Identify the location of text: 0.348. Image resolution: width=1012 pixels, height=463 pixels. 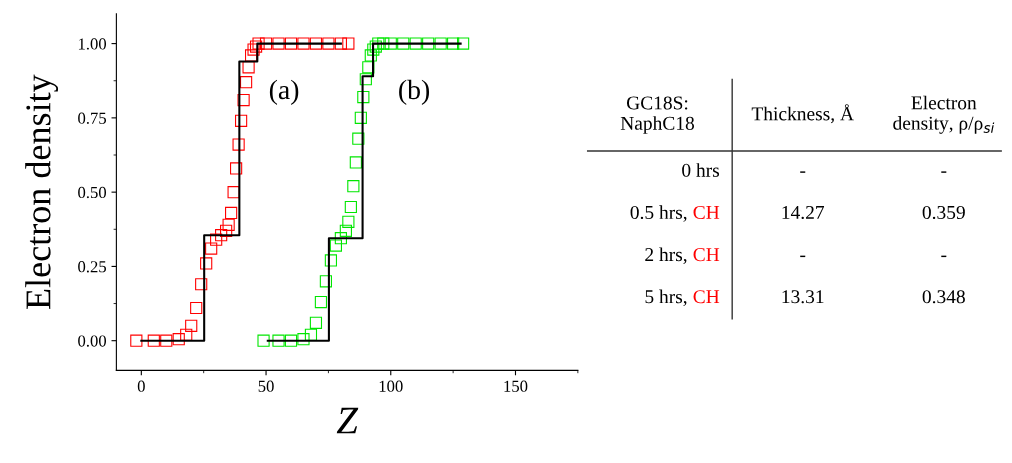
(943, 297).